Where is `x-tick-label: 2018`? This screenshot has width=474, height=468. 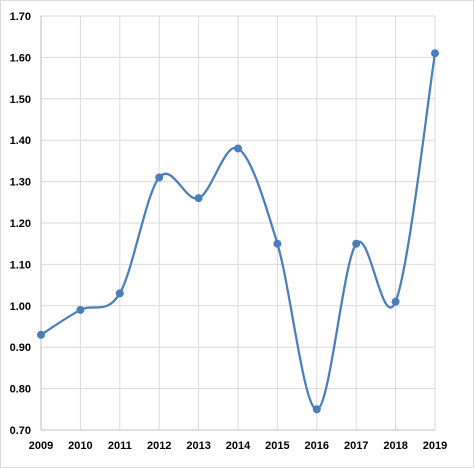
x-tick-label: 2018 is located at coordinates (395, 446).